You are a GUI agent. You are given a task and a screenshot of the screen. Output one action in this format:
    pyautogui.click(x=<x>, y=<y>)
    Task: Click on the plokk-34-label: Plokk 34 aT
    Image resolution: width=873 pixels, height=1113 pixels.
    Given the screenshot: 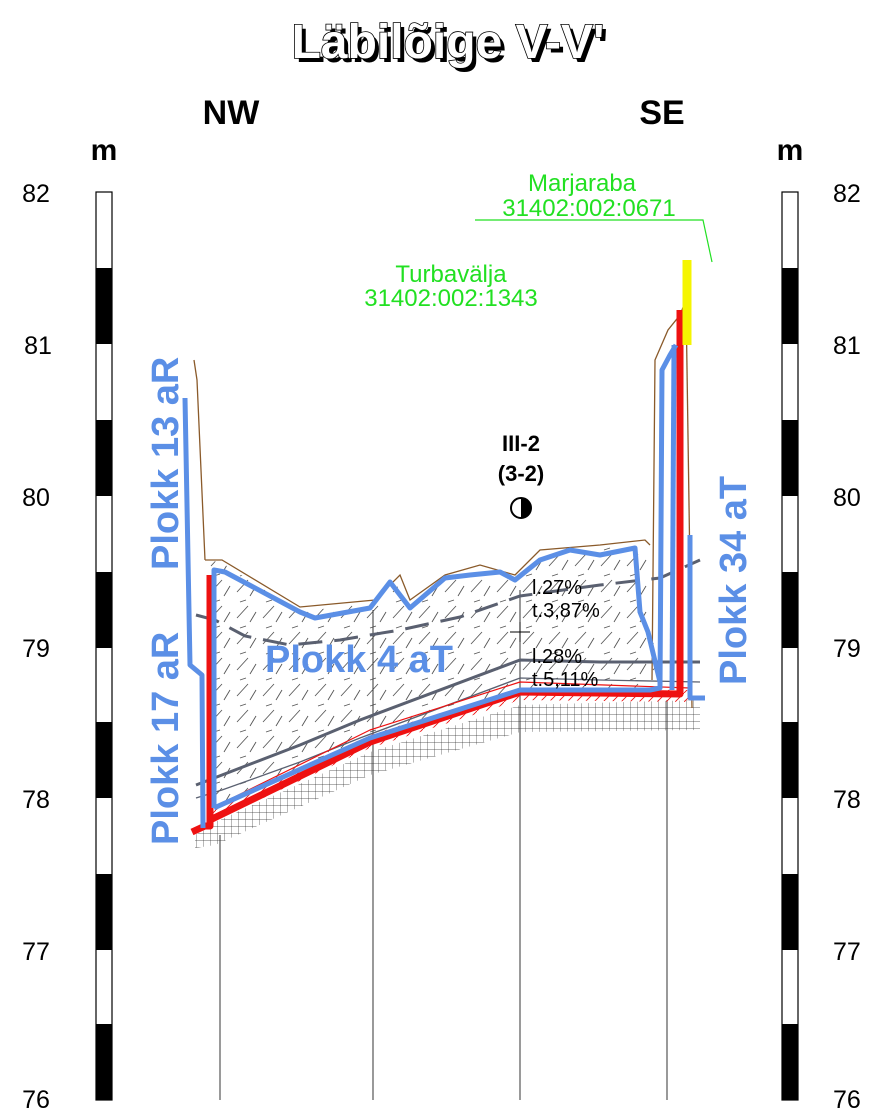 What is the action you would take?
    pyautogui.click(x=734, y=580)
    